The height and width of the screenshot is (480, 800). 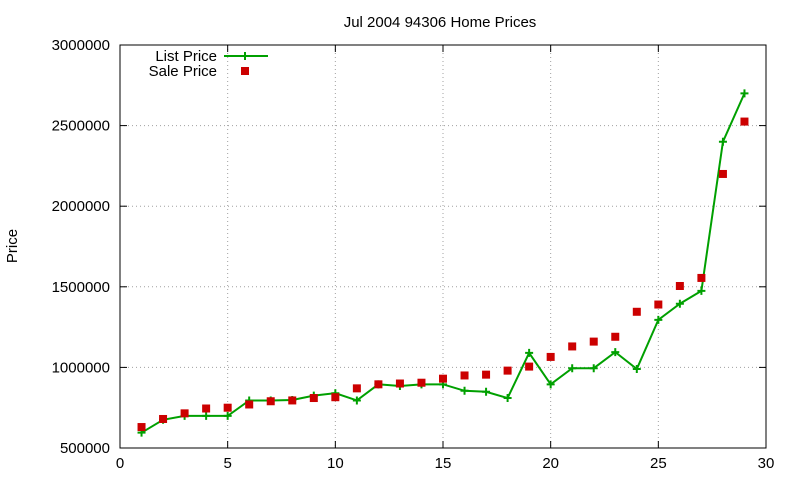 What do you see at coordinates (227, 463) in the screenshot?
I see `x-tick-label: 5` at bounding box center [227, 463].